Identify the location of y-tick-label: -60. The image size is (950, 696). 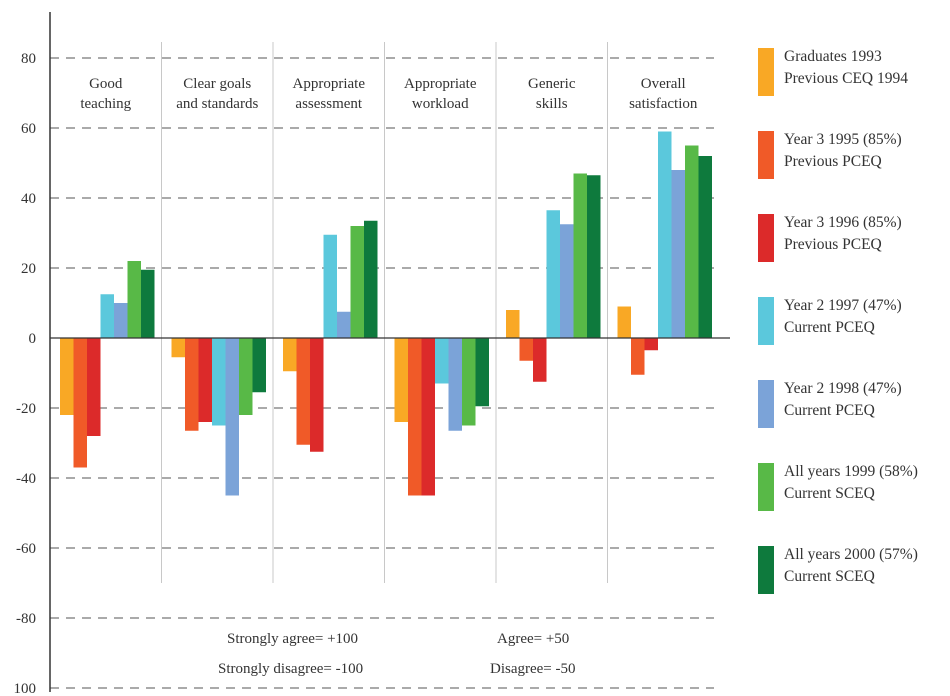
(26, 549).